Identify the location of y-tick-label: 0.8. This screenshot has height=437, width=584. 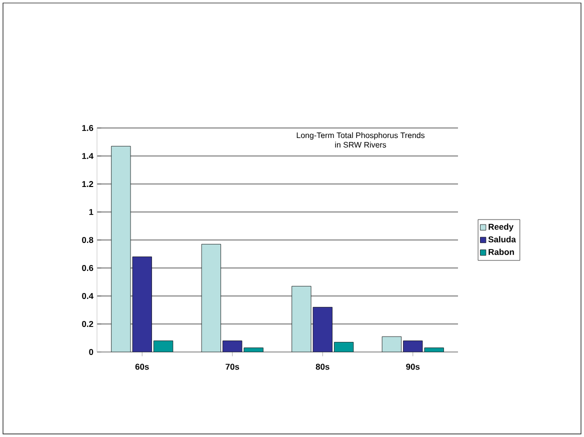
(88, 239).